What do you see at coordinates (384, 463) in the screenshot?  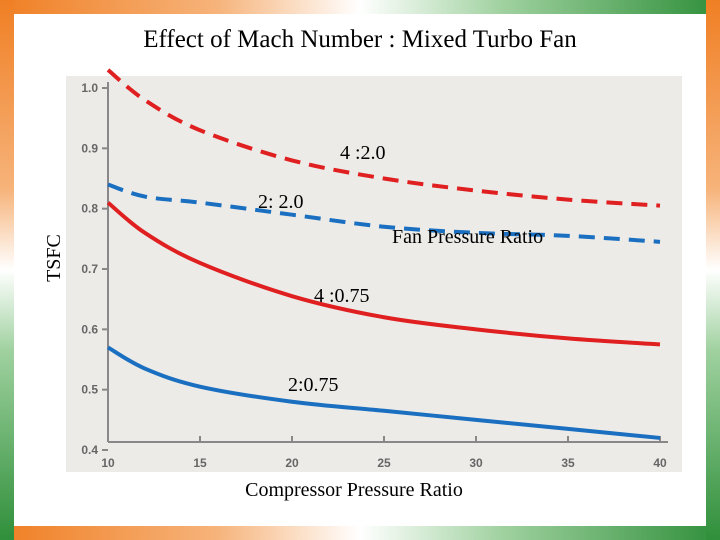 I see `x-tick-label: 25` at bounding box center [384, 463].